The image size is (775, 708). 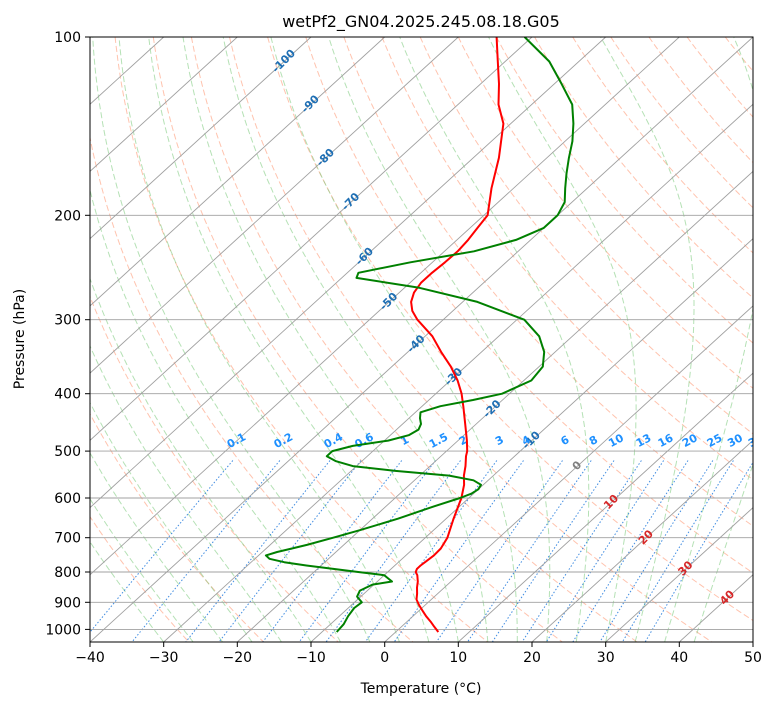 What do you see at coordinates (67, 452) in the screenshot?
I see `y-tick-label: 500` at bounding box center [67, 452].